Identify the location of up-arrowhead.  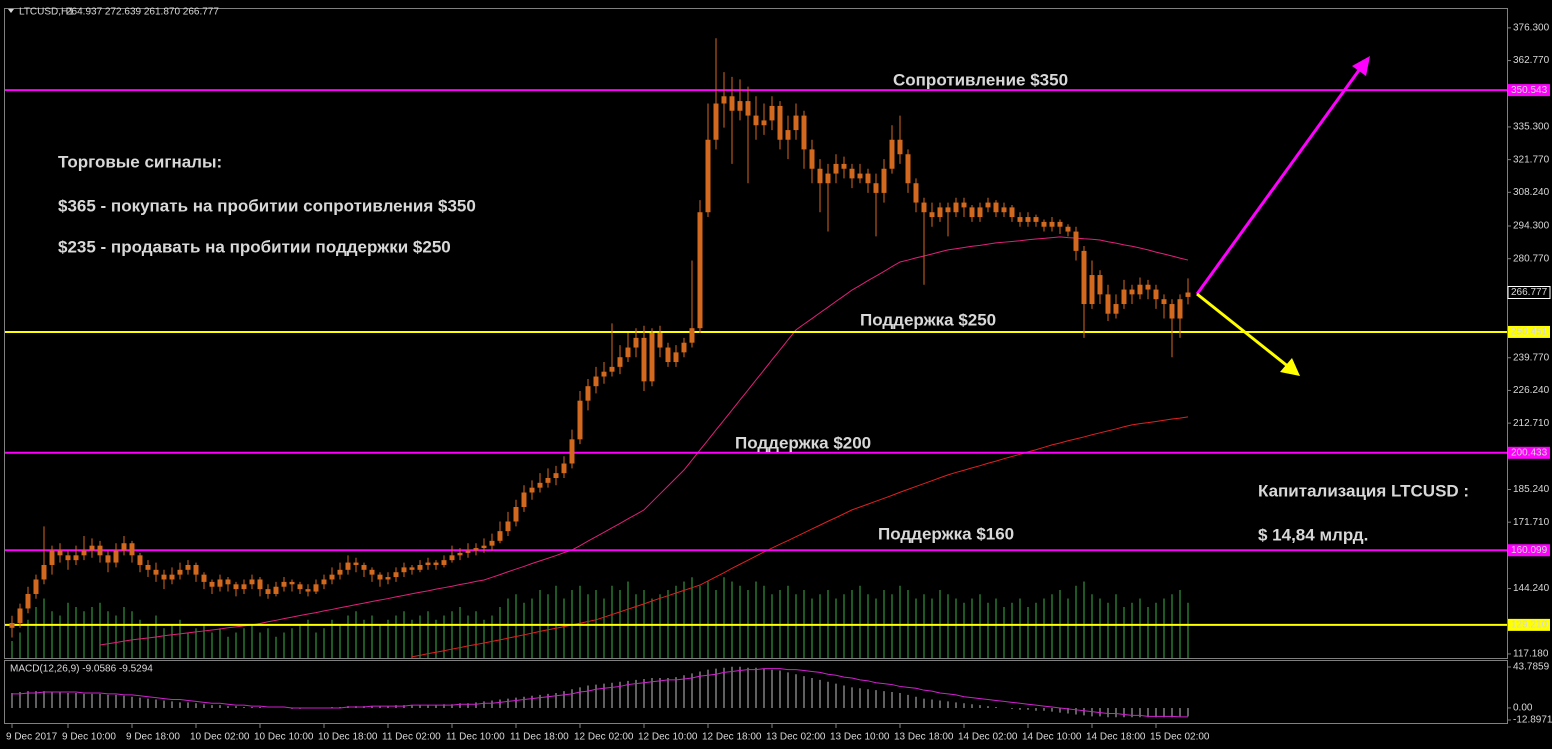
(1361, 66).